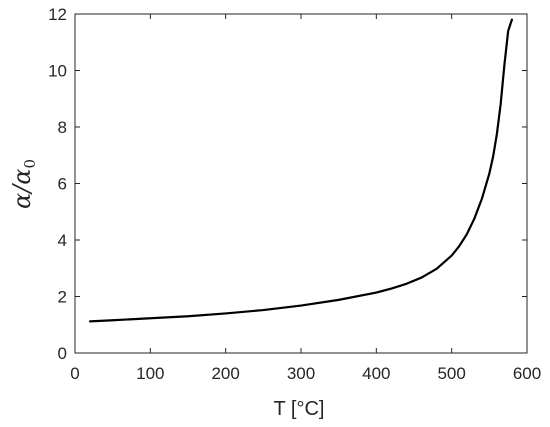  Describe the element at coordinates (62, 184) in the screenshot. I see `y-tick-label: 6` at that location.